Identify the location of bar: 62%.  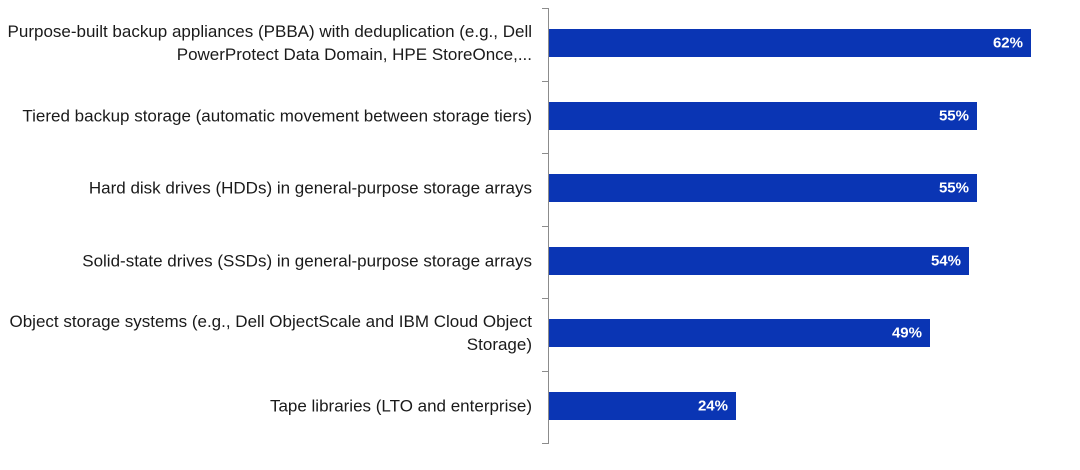
(790, 43).